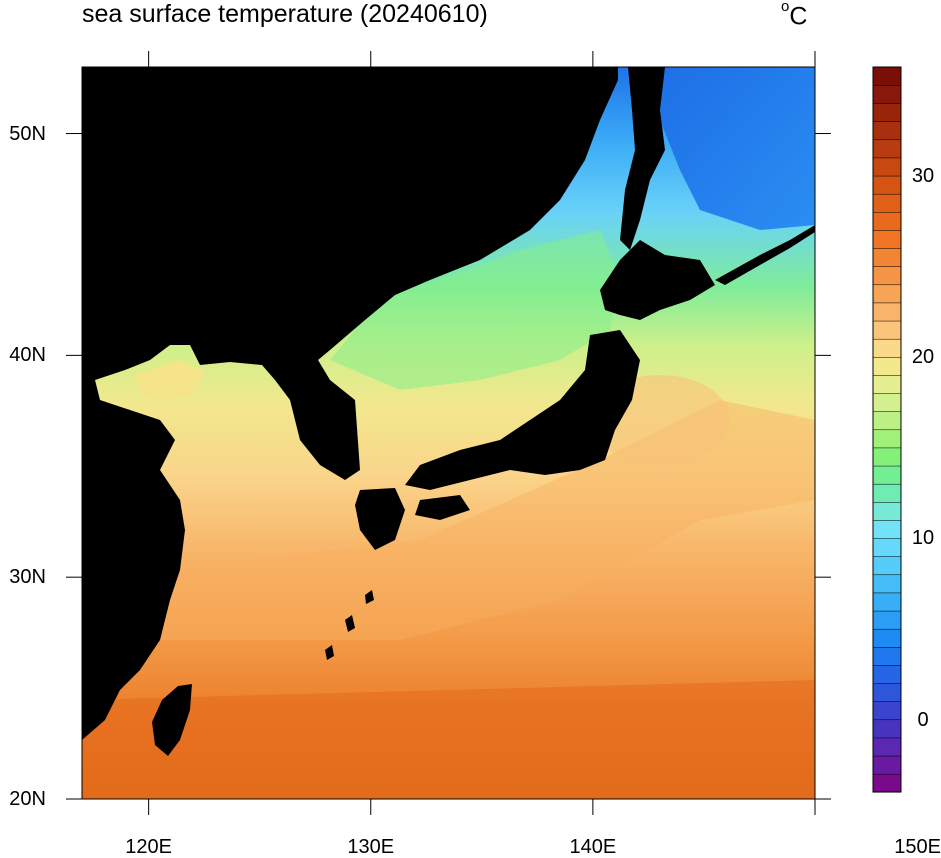 Image resolution: width=941 pixels, height=858 pixels. Describe the element at coordinates (27, 355) in the screenshot. I see `lat-tick-label: 40N` at that location.